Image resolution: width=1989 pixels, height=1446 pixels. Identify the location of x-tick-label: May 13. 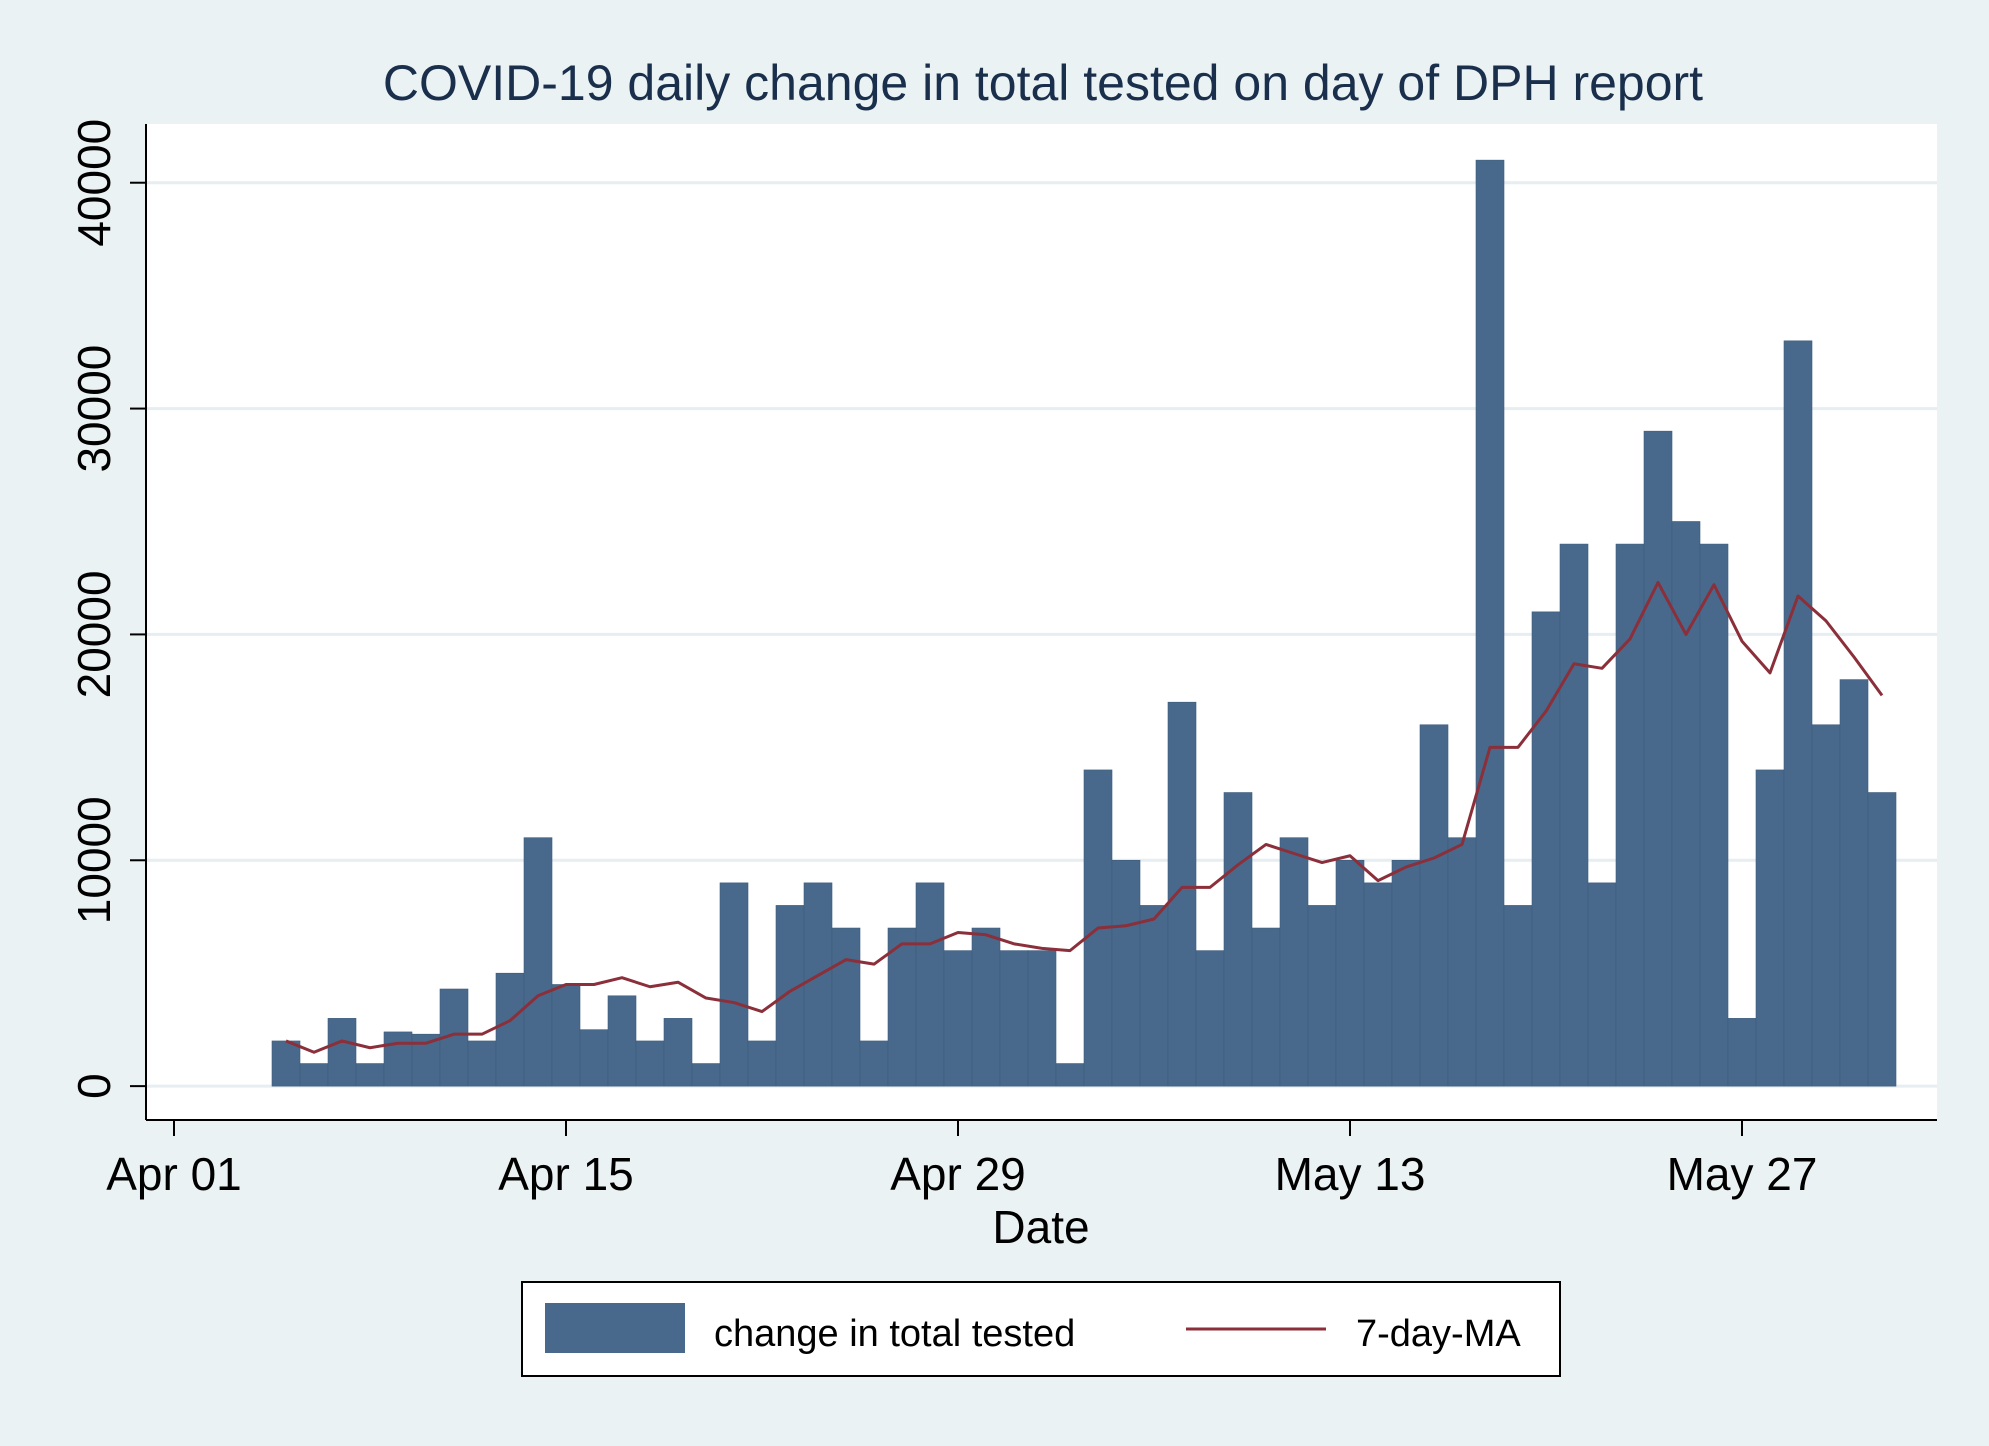
(1350, 1174).